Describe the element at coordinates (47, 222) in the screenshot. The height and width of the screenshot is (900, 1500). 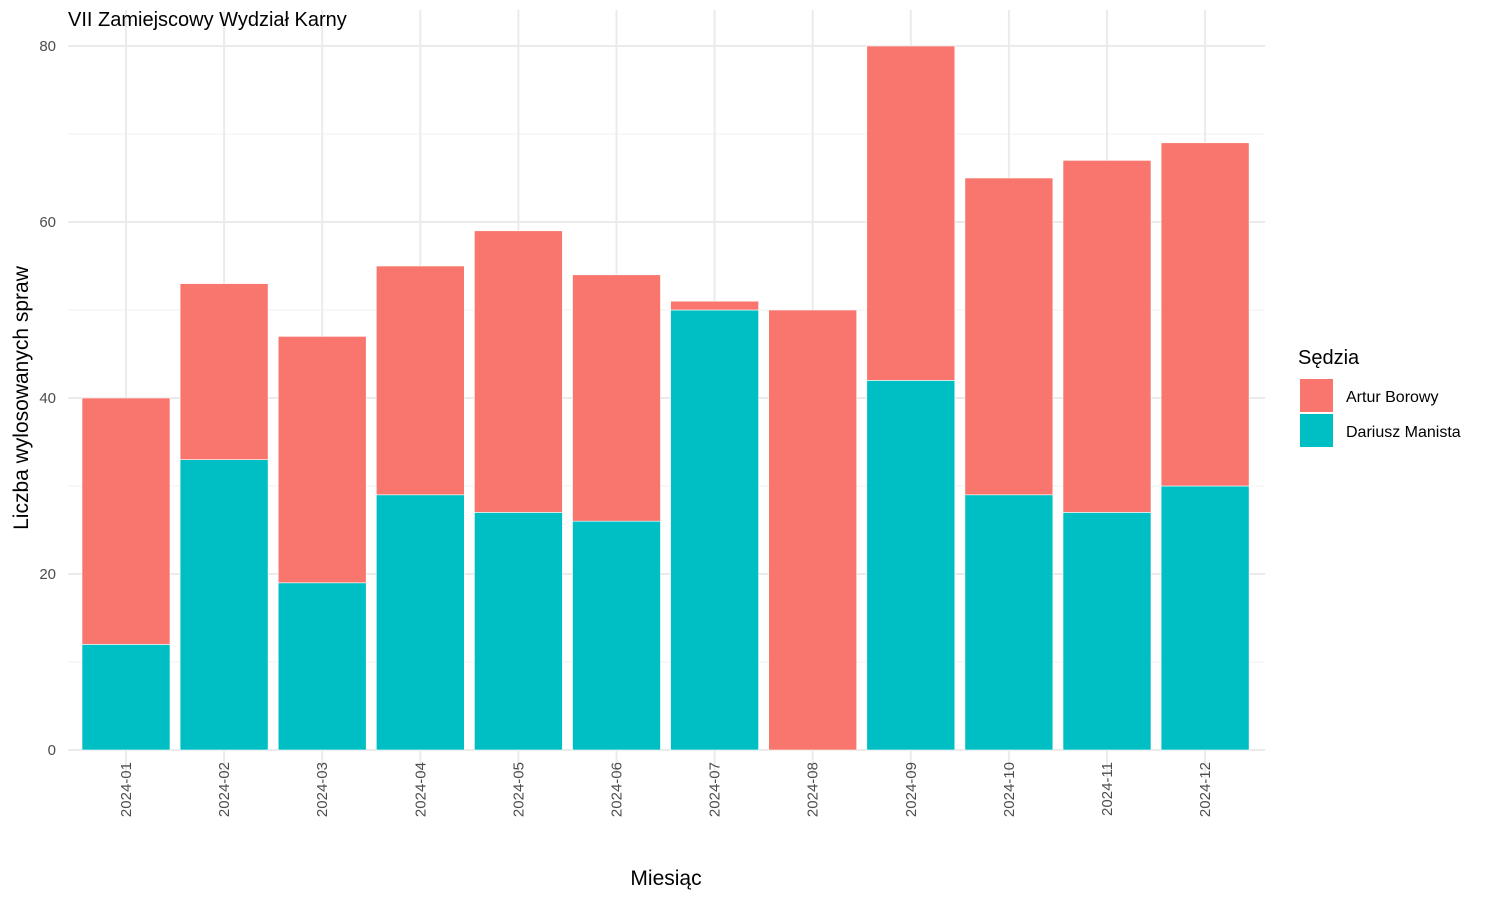
I see `y-tick-label: 60` at that location.